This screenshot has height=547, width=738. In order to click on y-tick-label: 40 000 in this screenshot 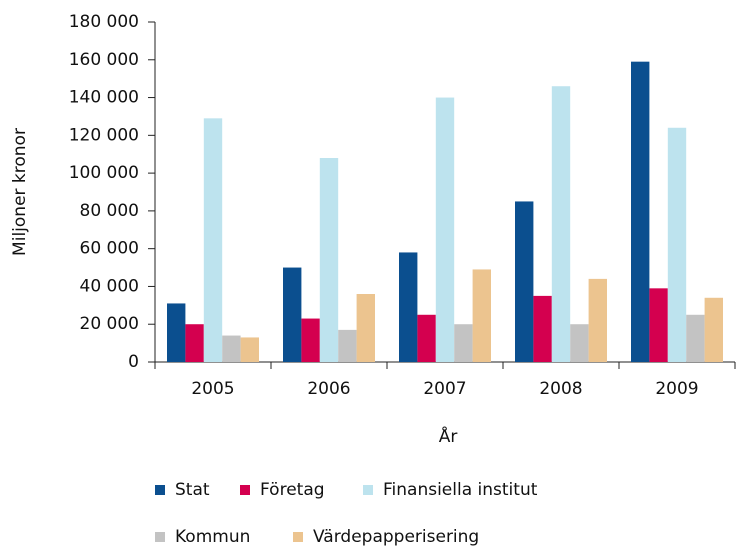, I will do `click(109, 286)`.